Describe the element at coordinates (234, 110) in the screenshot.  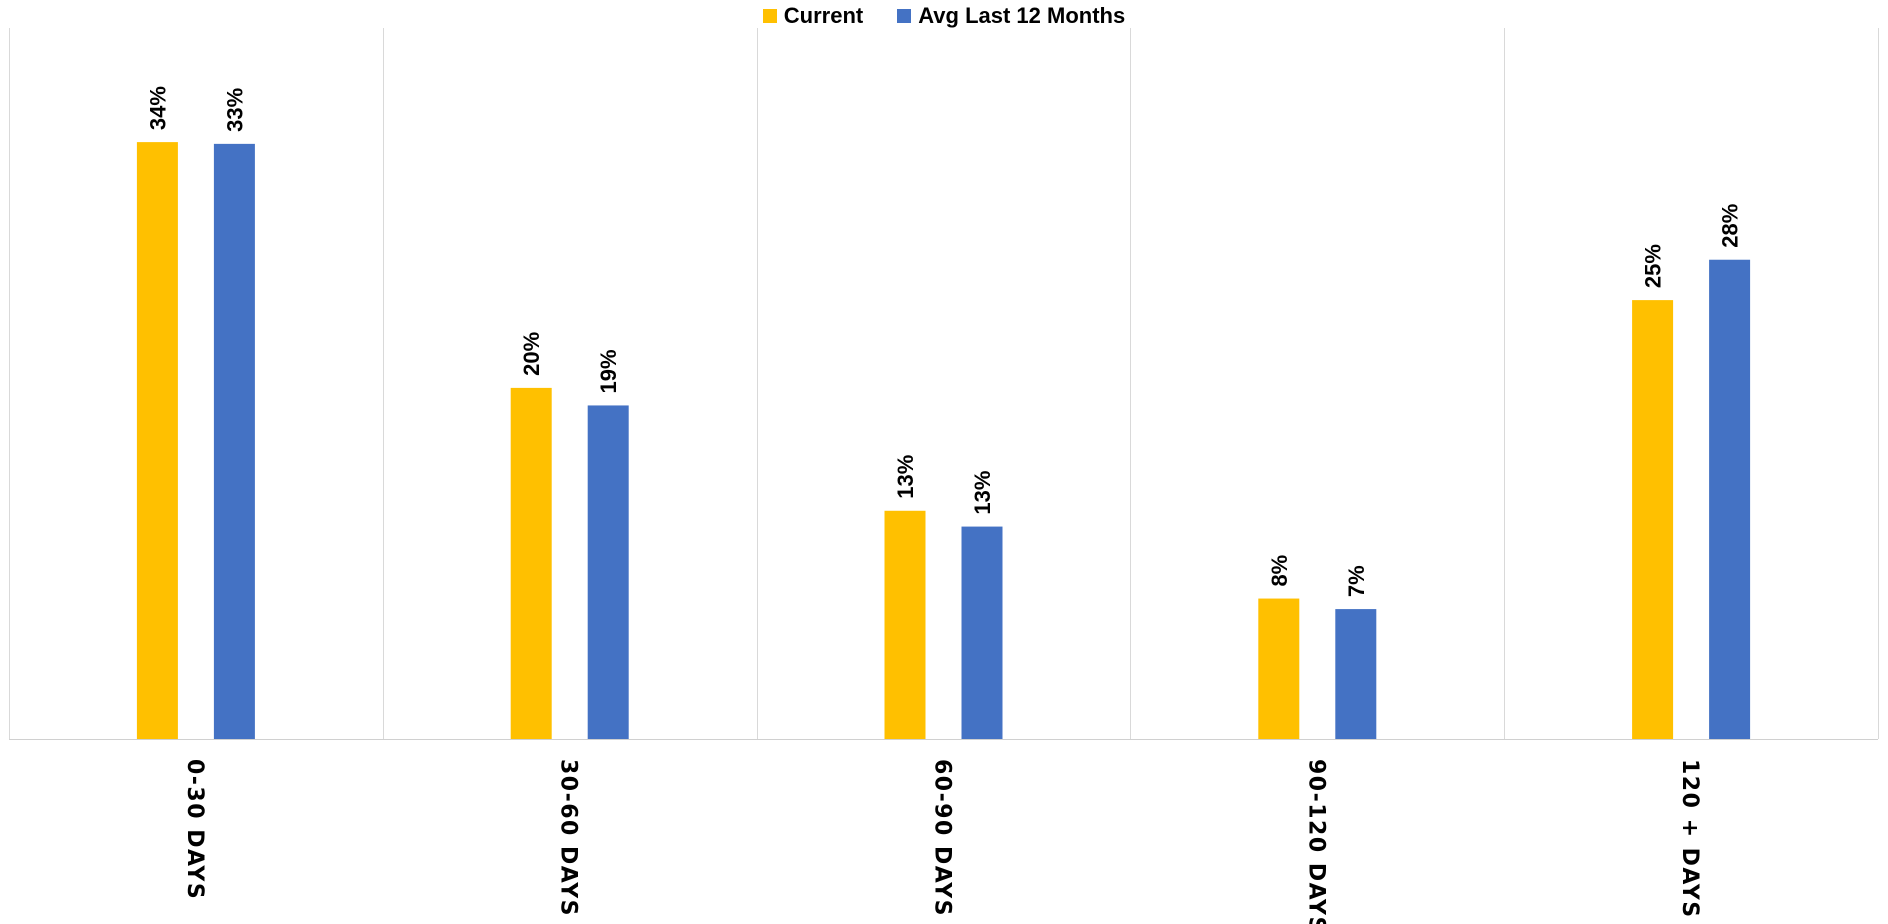
I see `data-label-avg-last-12-months: 33%` at that location.